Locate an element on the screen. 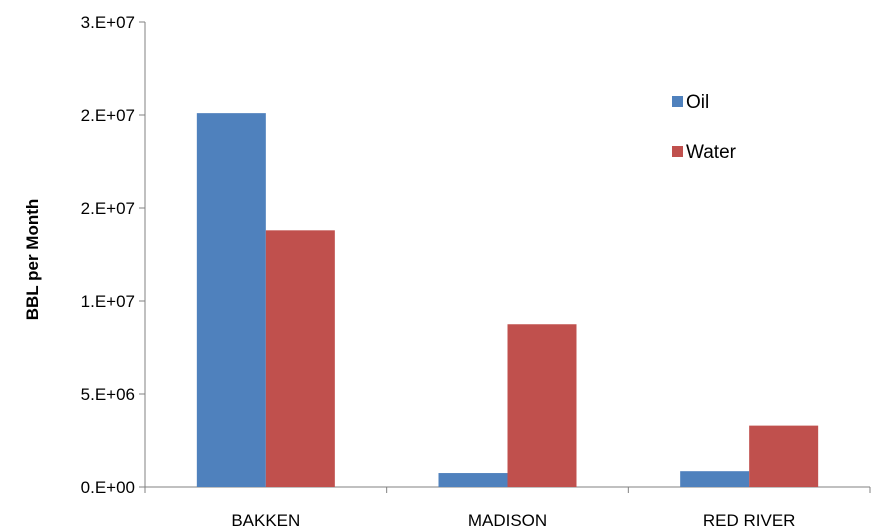  y-axis-title: BBL per Month is located at coordinates (32, 260).